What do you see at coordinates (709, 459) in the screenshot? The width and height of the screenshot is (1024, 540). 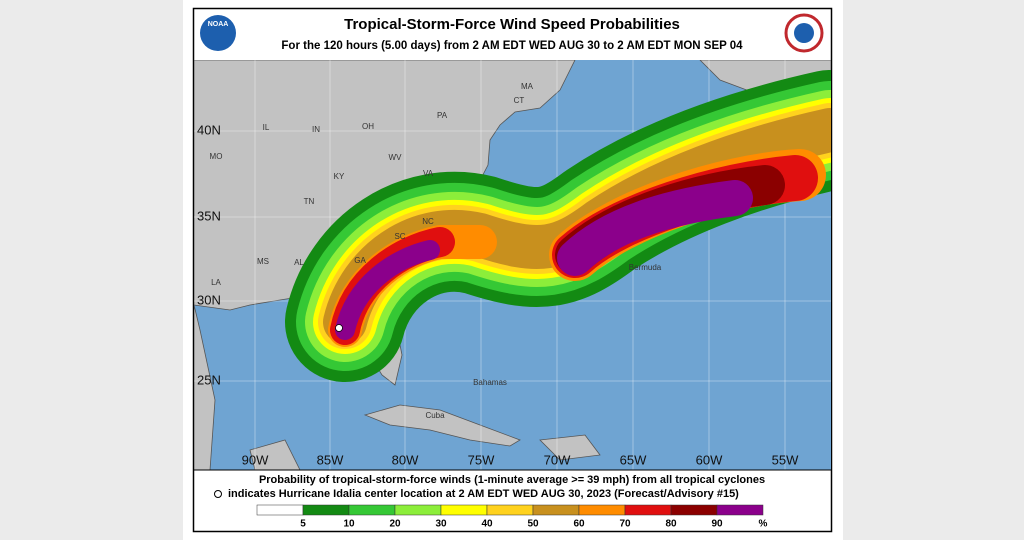 I see `lon-label: 60W` at bounding box center [709, 459].